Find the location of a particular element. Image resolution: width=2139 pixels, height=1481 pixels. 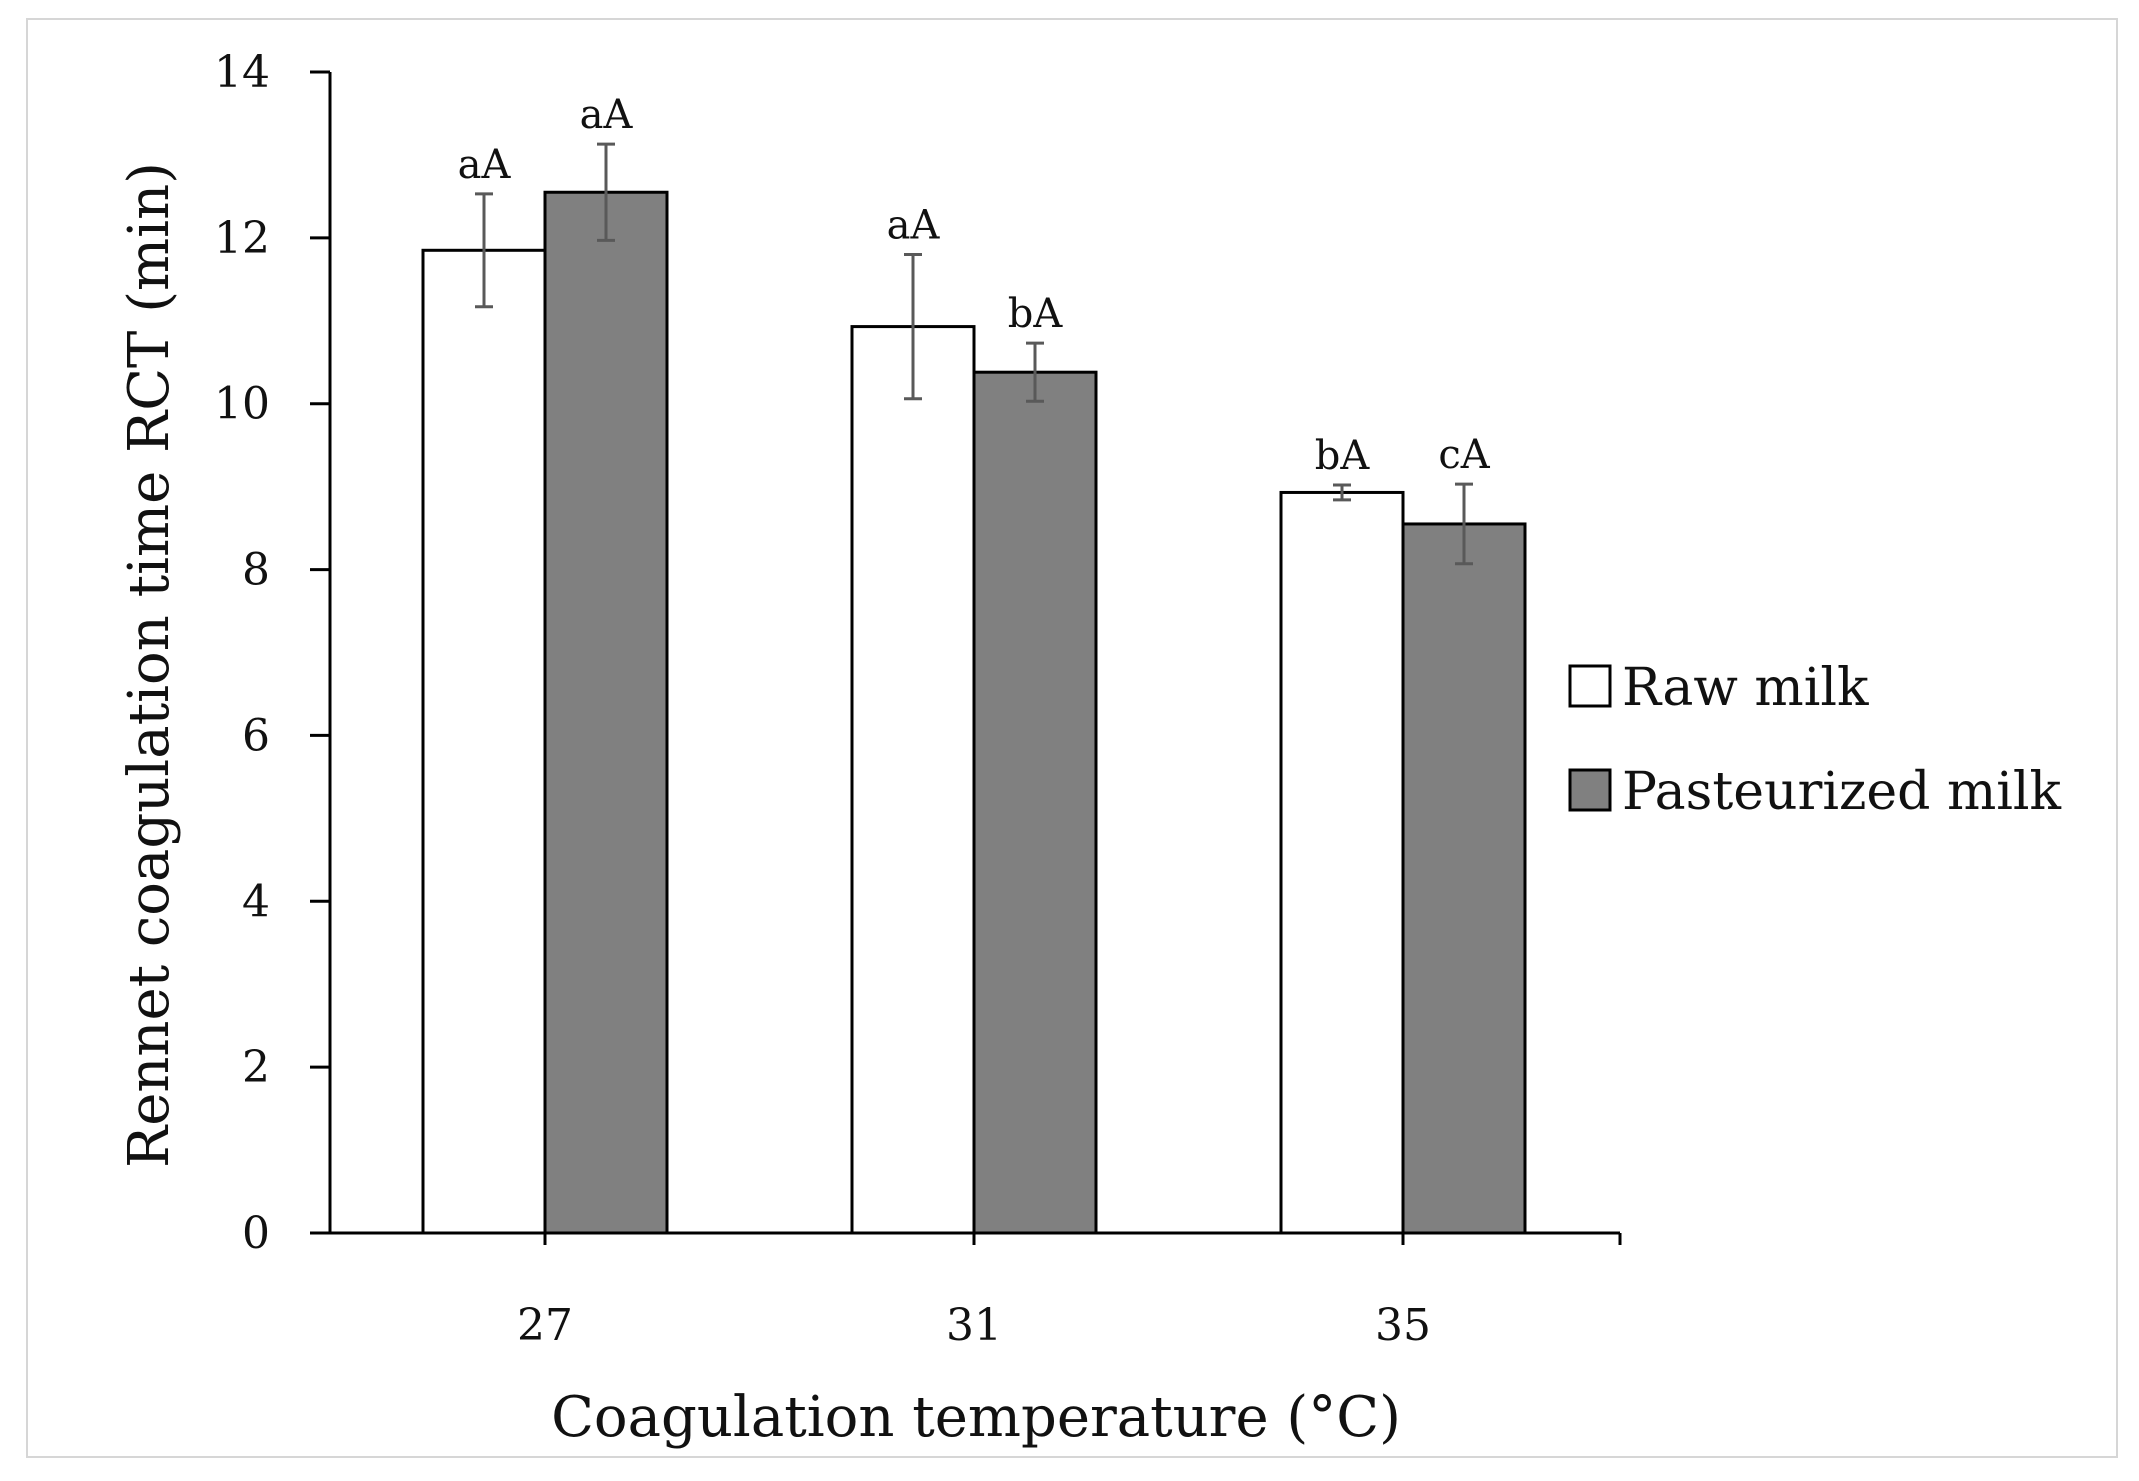

y-tick-label-8: 8 is located at coordinates (256, 570).